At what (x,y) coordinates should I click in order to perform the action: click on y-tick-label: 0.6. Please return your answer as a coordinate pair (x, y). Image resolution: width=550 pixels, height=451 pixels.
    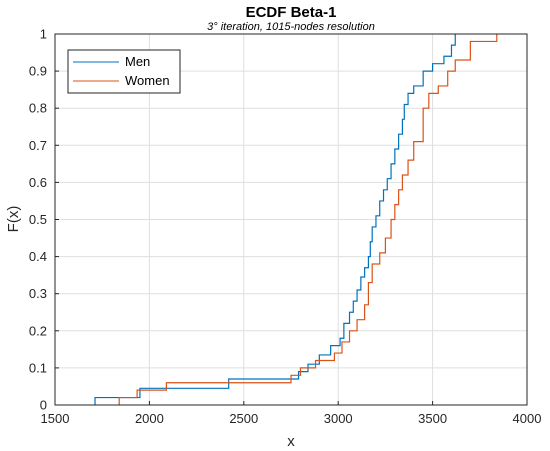
    Looking at the image, I should click on (38, 182).